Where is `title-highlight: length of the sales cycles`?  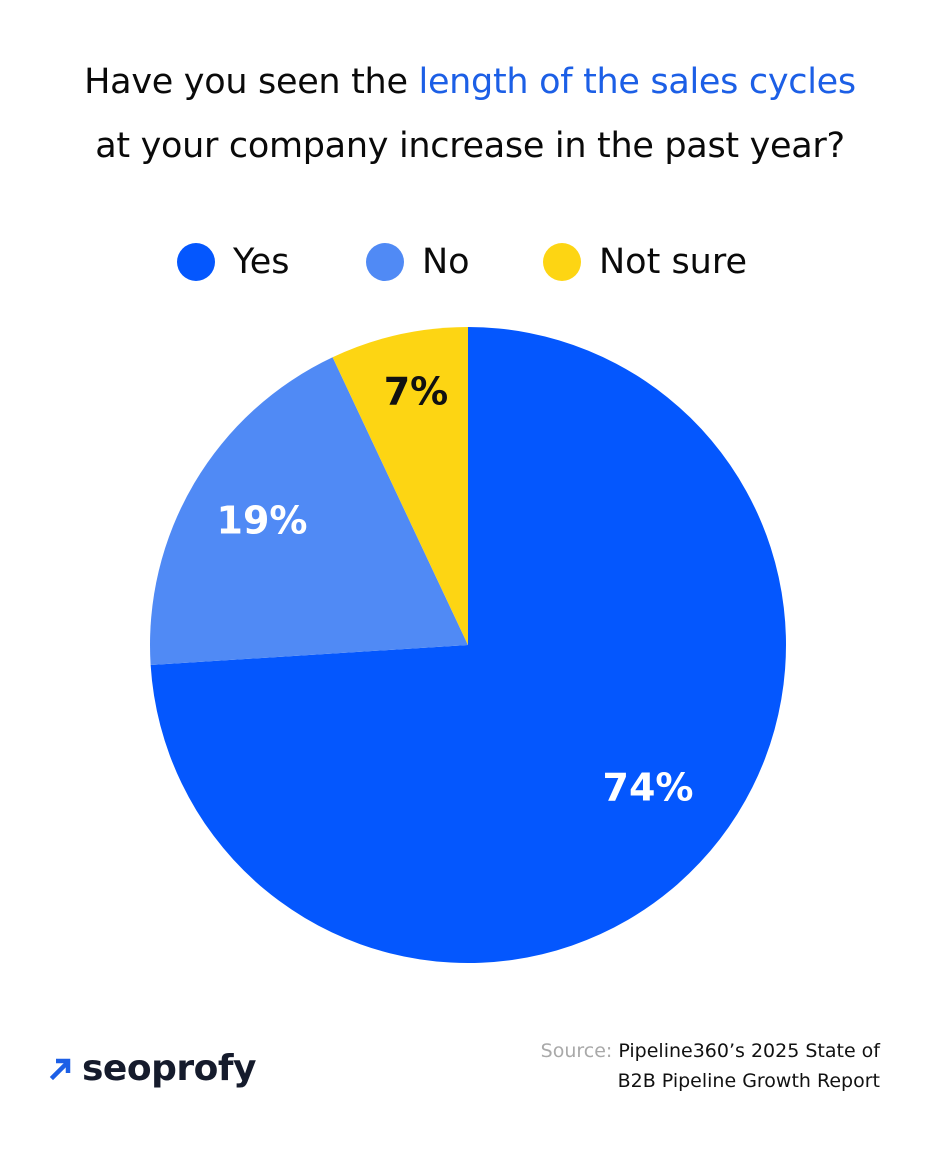
title-highlight: length of the sales cycles is located at coordinates (637, 82).